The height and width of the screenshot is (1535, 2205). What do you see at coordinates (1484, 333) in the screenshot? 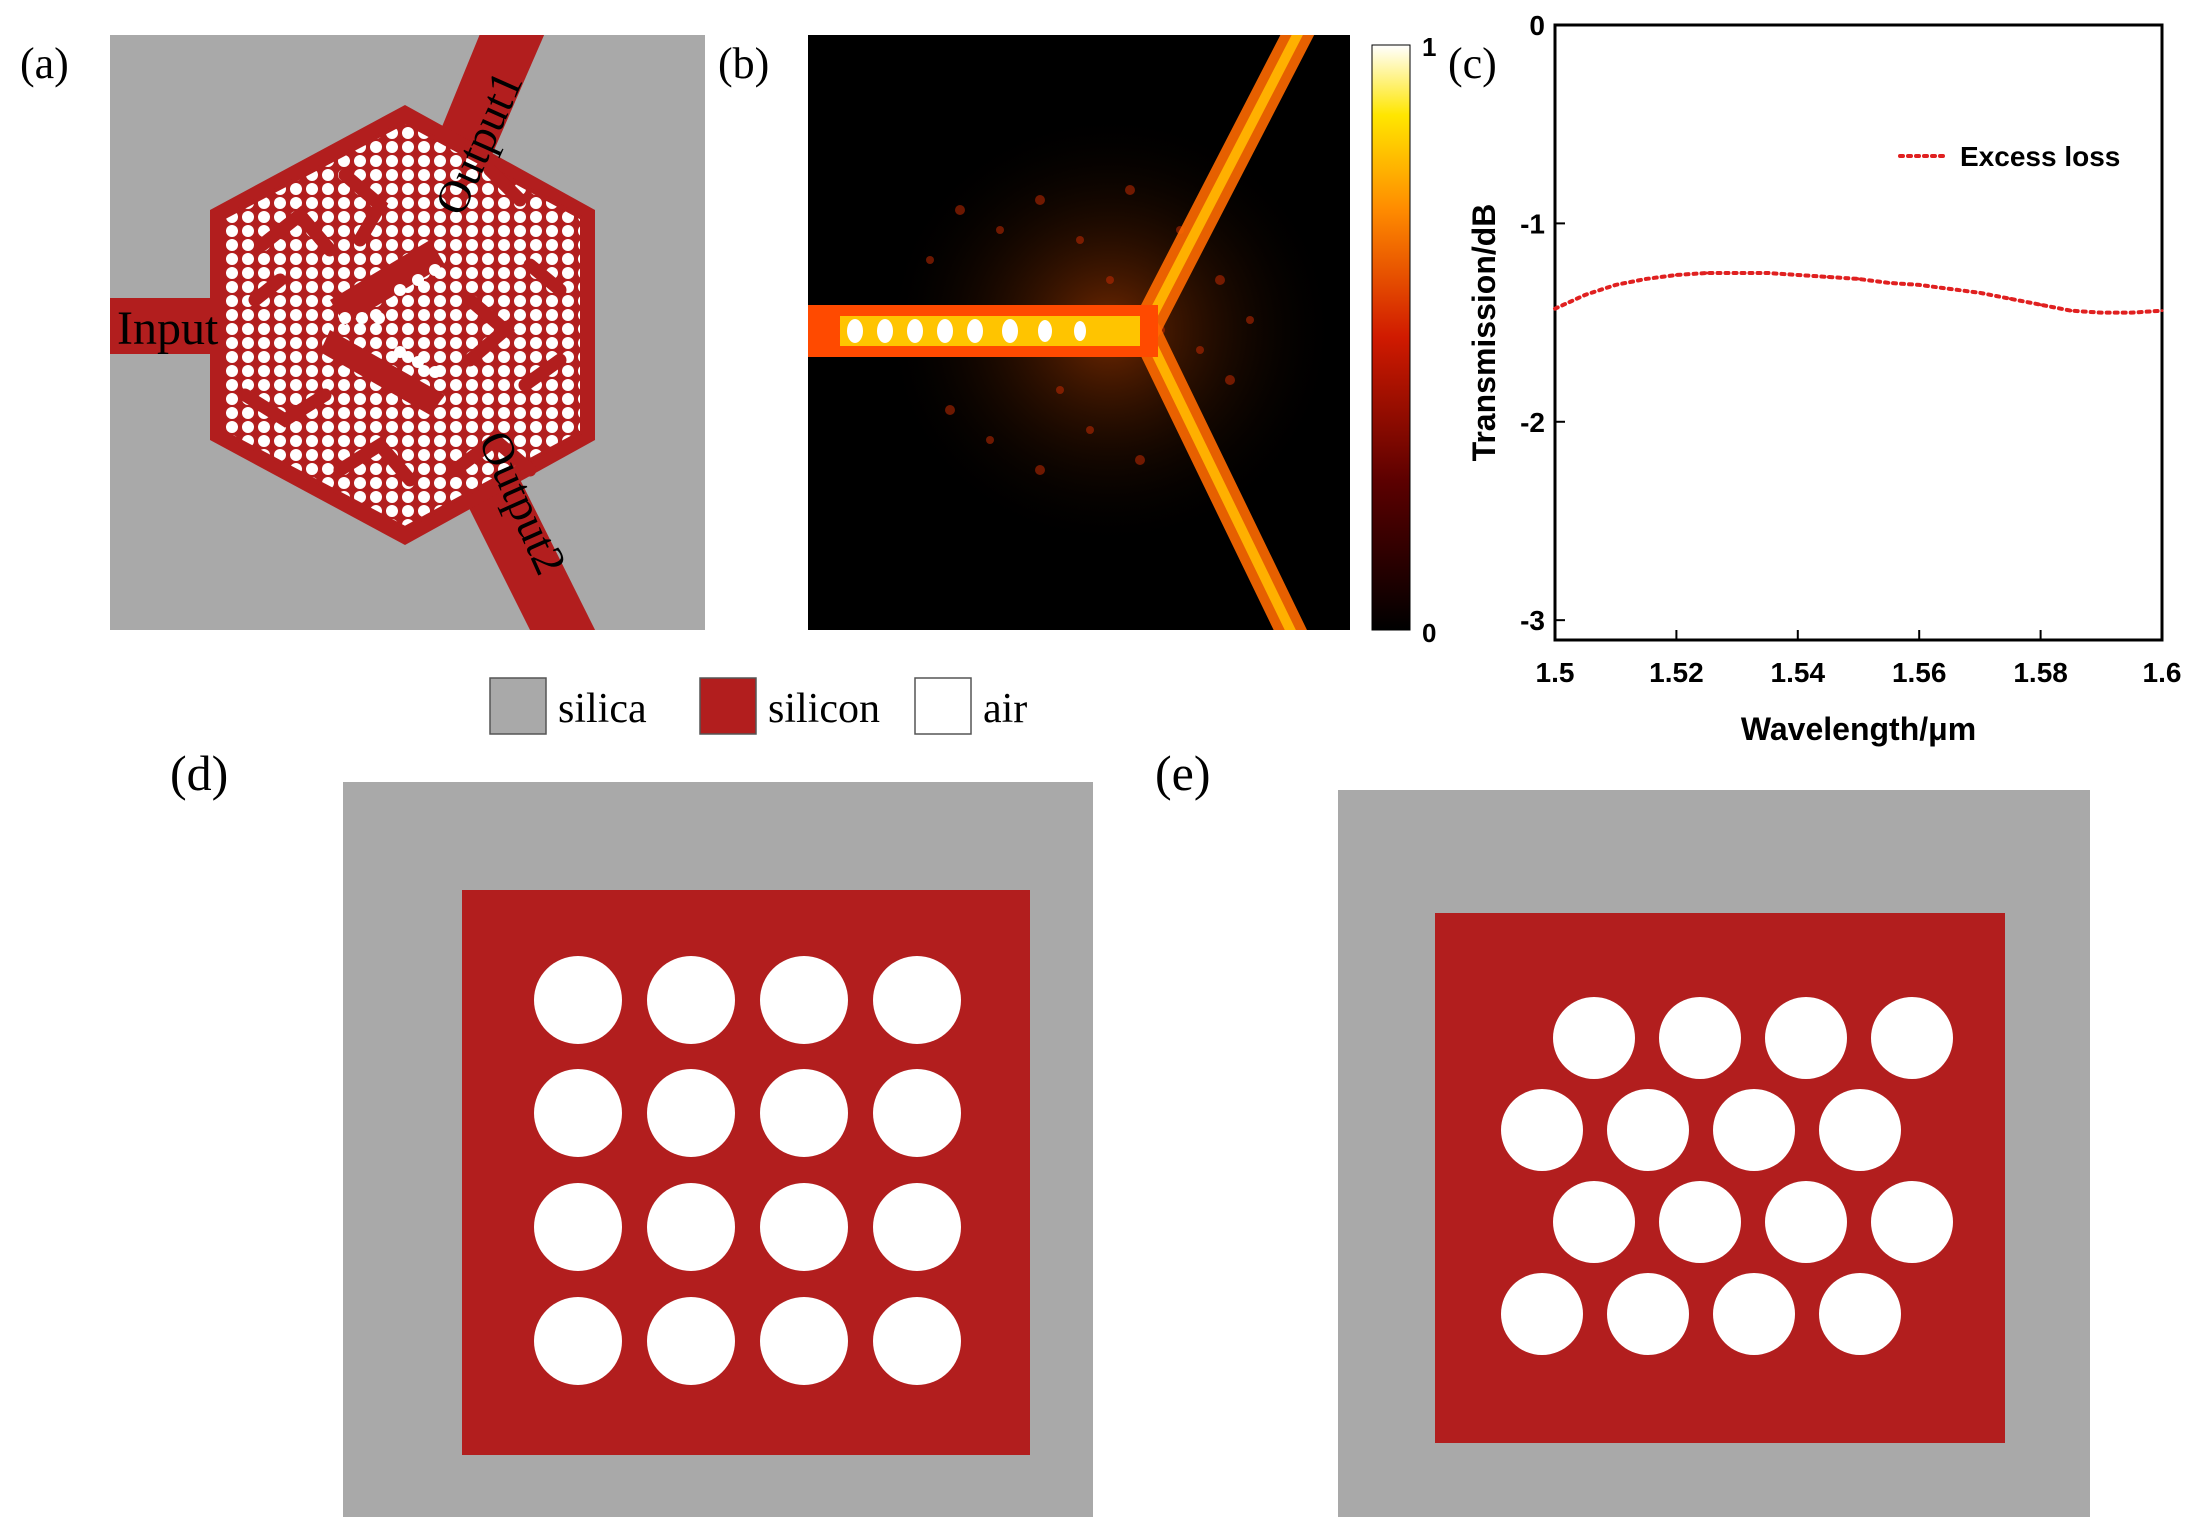
I see `y-axis-label: Transmission/dB` at bounding box center [1484, 333].